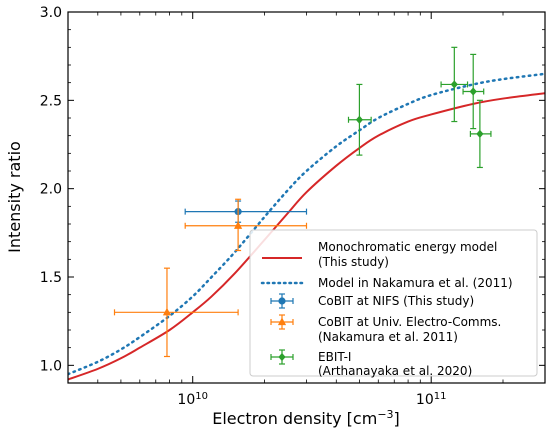 The height and width of the screenshot is (434, 550). Describe the element at coordinates (388, 337) in the screenshot. I see `legend-label-cobit-uec-sub: (Nakamura et al. 2011)` at that location.